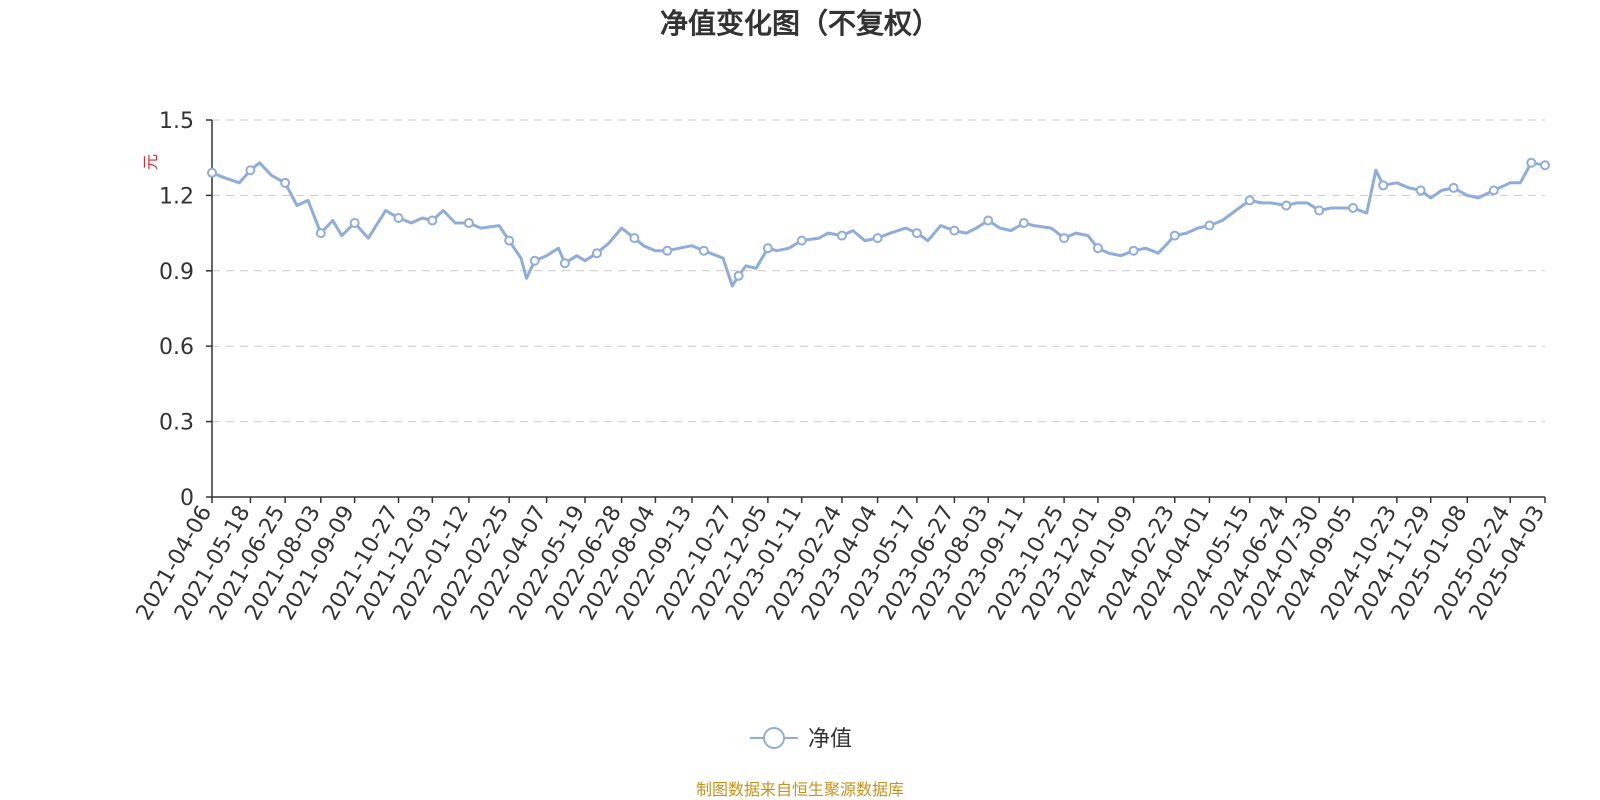  I want to click on legend-marker-icon, so click(774, 738).